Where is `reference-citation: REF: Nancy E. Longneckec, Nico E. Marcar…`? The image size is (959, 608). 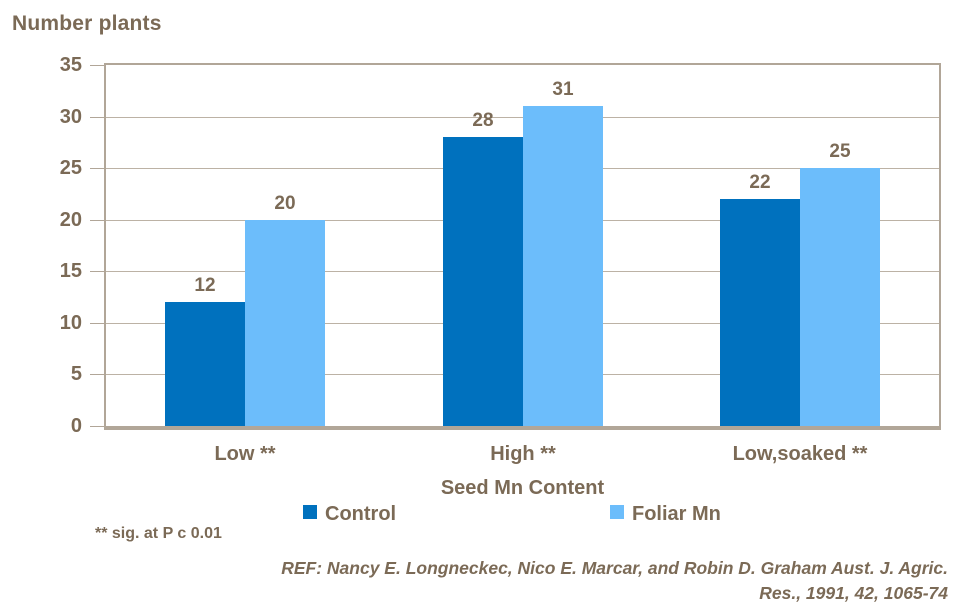 reference-citation: REF: Nancy E. Longneckec, Nico E. Marcar… is located at coordinates (534, 581).